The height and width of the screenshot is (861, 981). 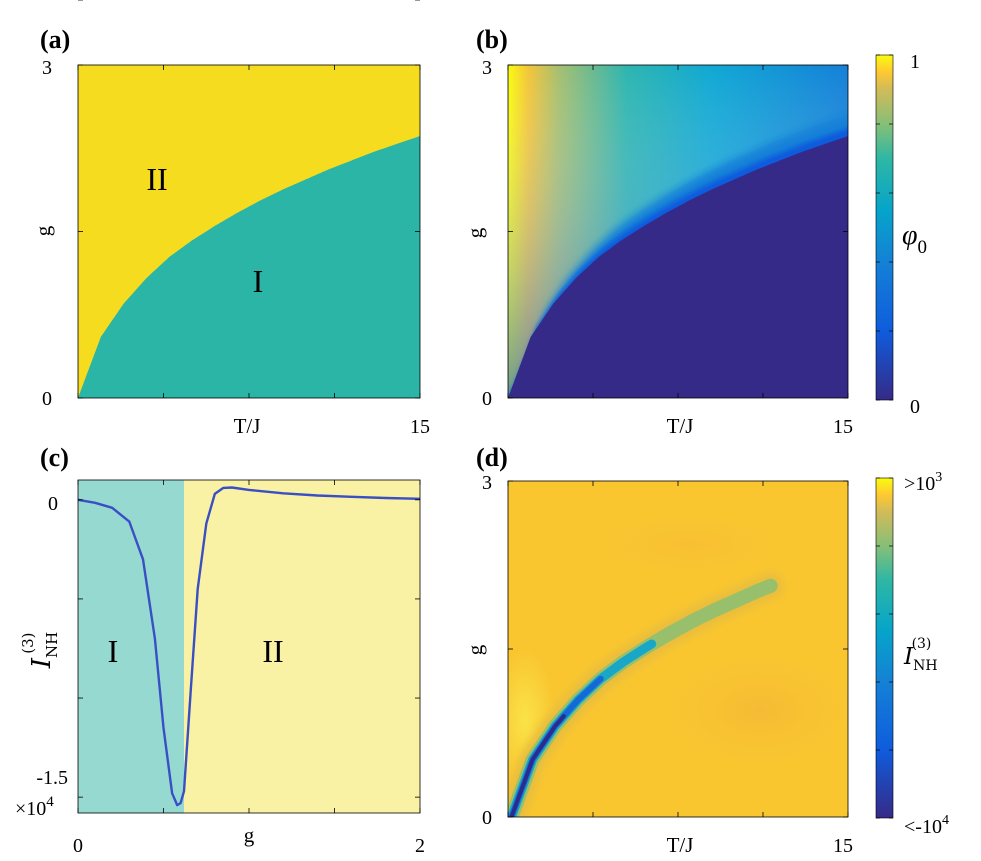 I want to click on c-region-II-shade, so click(x=302, y=646).